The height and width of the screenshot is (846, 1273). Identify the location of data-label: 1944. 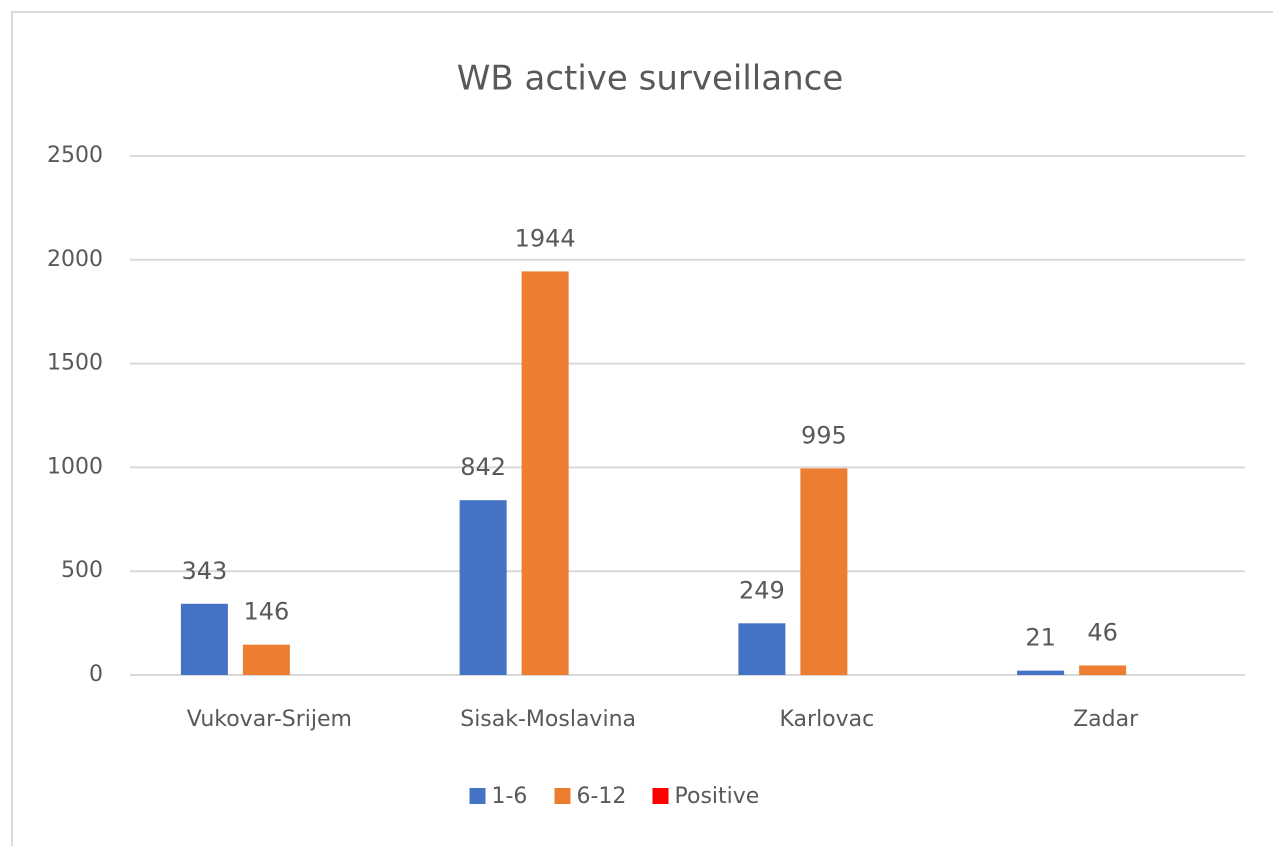
(545, 238).